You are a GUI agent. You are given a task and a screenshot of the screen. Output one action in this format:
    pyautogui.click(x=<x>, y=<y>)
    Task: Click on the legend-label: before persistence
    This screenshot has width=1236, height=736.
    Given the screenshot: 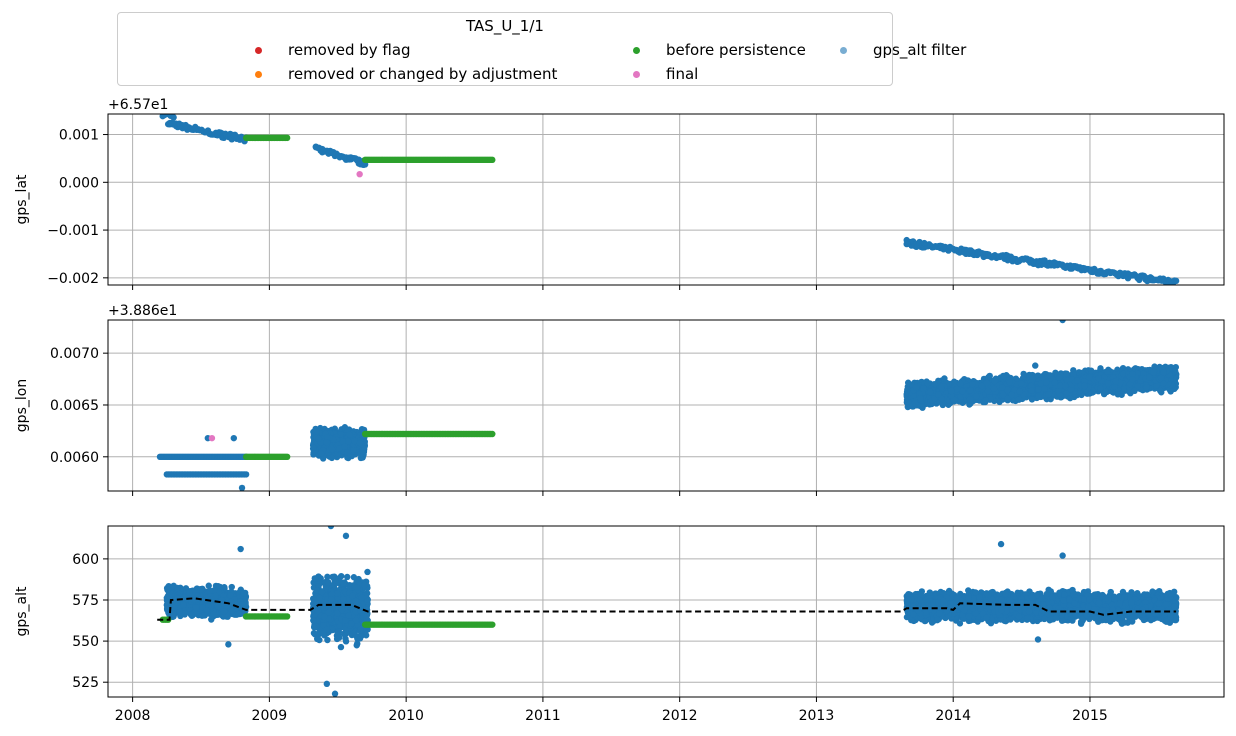 What is the action you would take?
    pyautogui.click(x=736, y=50)
    